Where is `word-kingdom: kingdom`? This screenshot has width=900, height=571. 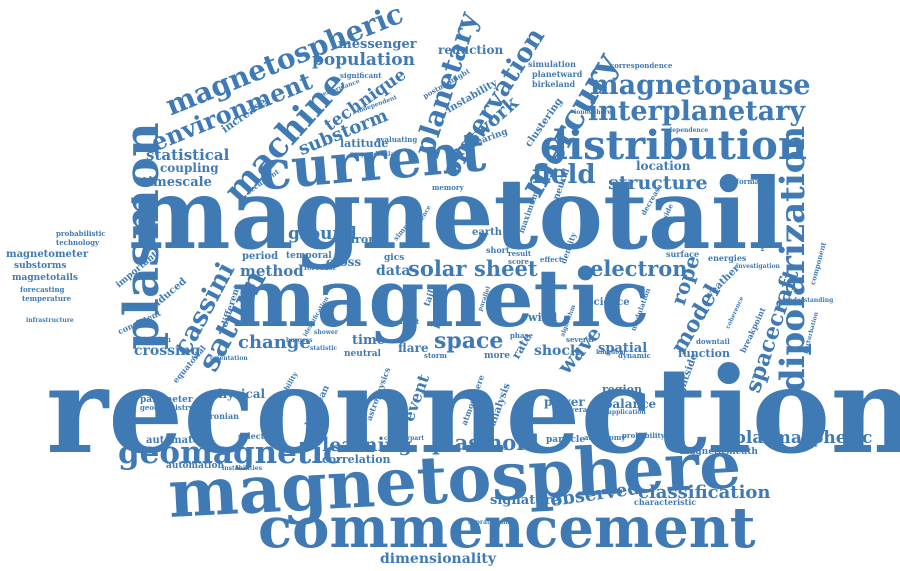 word-kingdom: kingdom is located at coordinates (611, 352).